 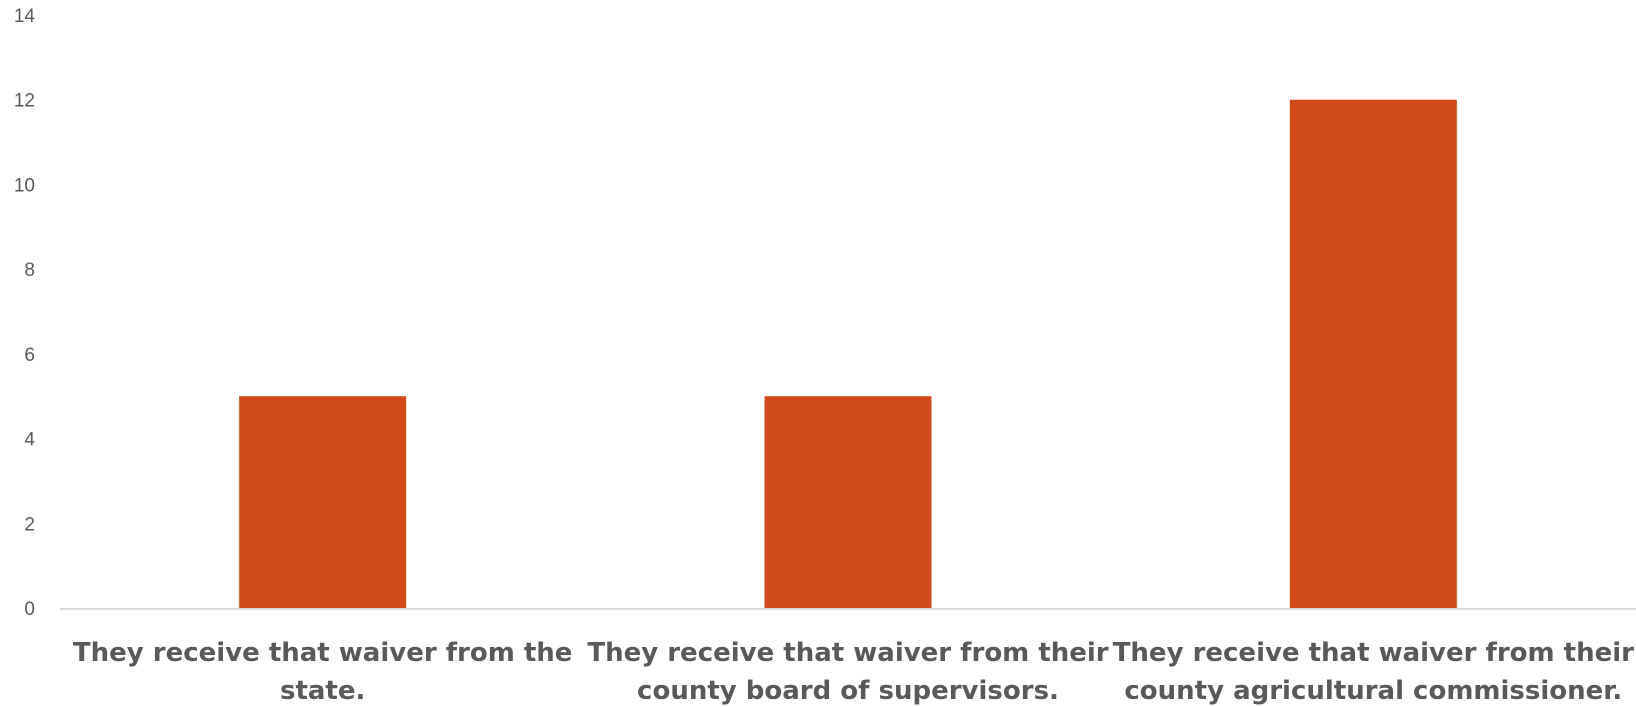 I want to click on y-tick-label: 10, so click(x=24, y=185).